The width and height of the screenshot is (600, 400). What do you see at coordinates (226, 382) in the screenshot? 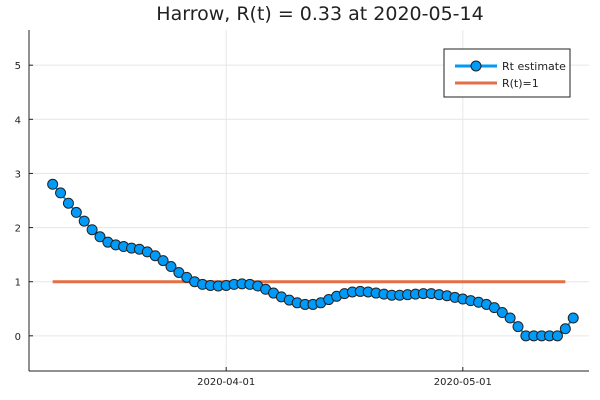
I see `x-tick-label: 2020-04-01` at bounding box center [226, 382].